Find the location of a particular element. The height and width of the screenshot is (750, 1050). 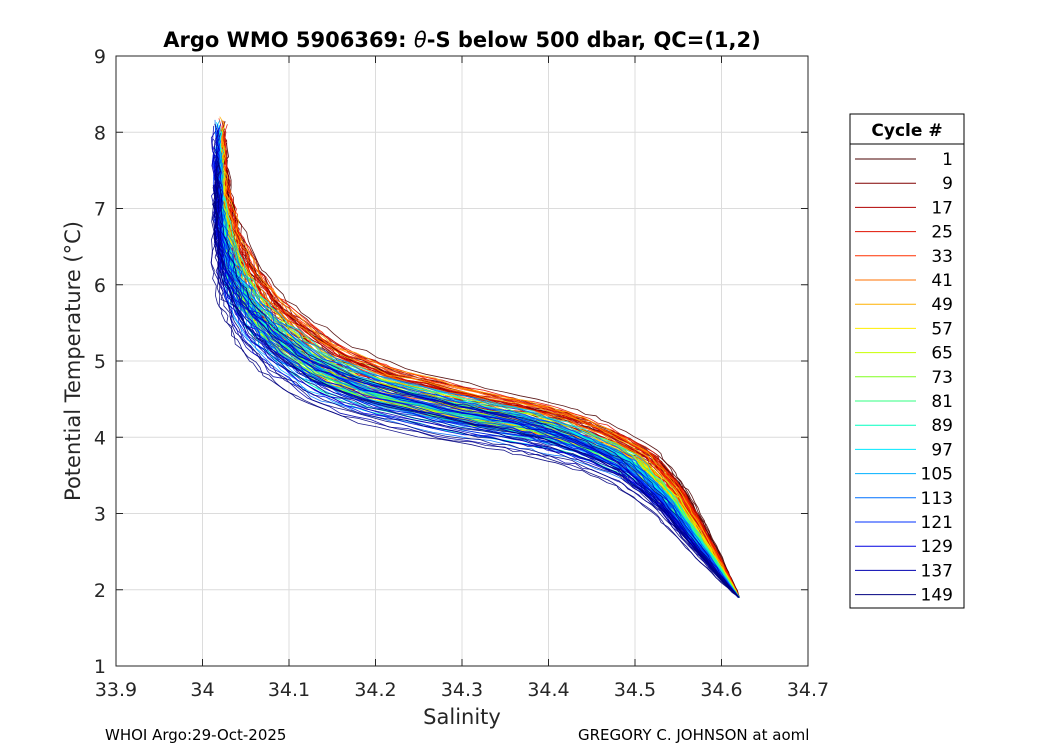

x-tick-label: 34.1 is located at coordinates (289, 690).